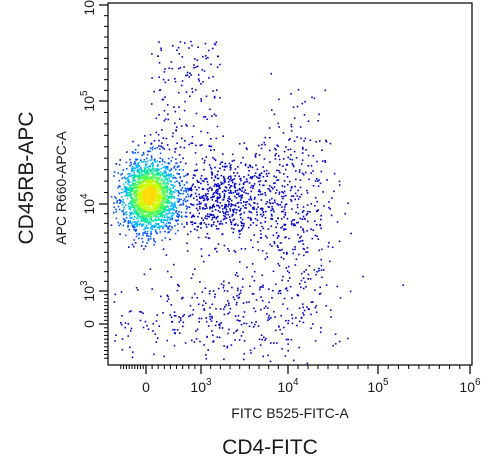  I want to click on y-axis: 0103104105101, so click(93, 179).